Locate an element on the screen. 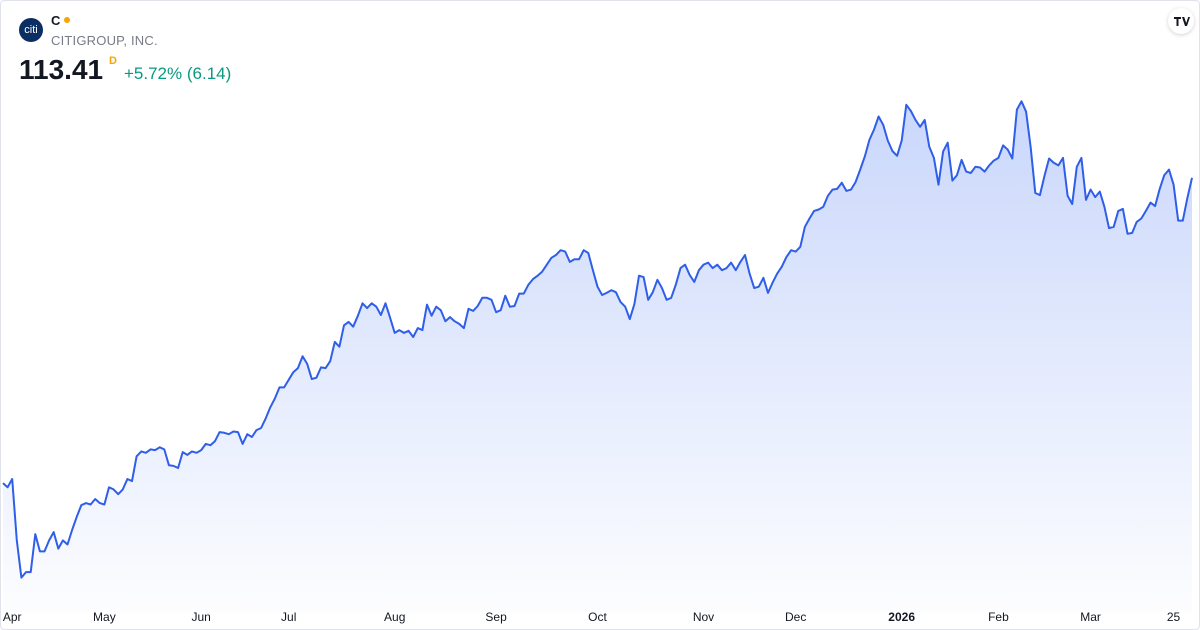 The image size is (1200, 630). x-tick-label: Feb is located at coordinates (998, 617).